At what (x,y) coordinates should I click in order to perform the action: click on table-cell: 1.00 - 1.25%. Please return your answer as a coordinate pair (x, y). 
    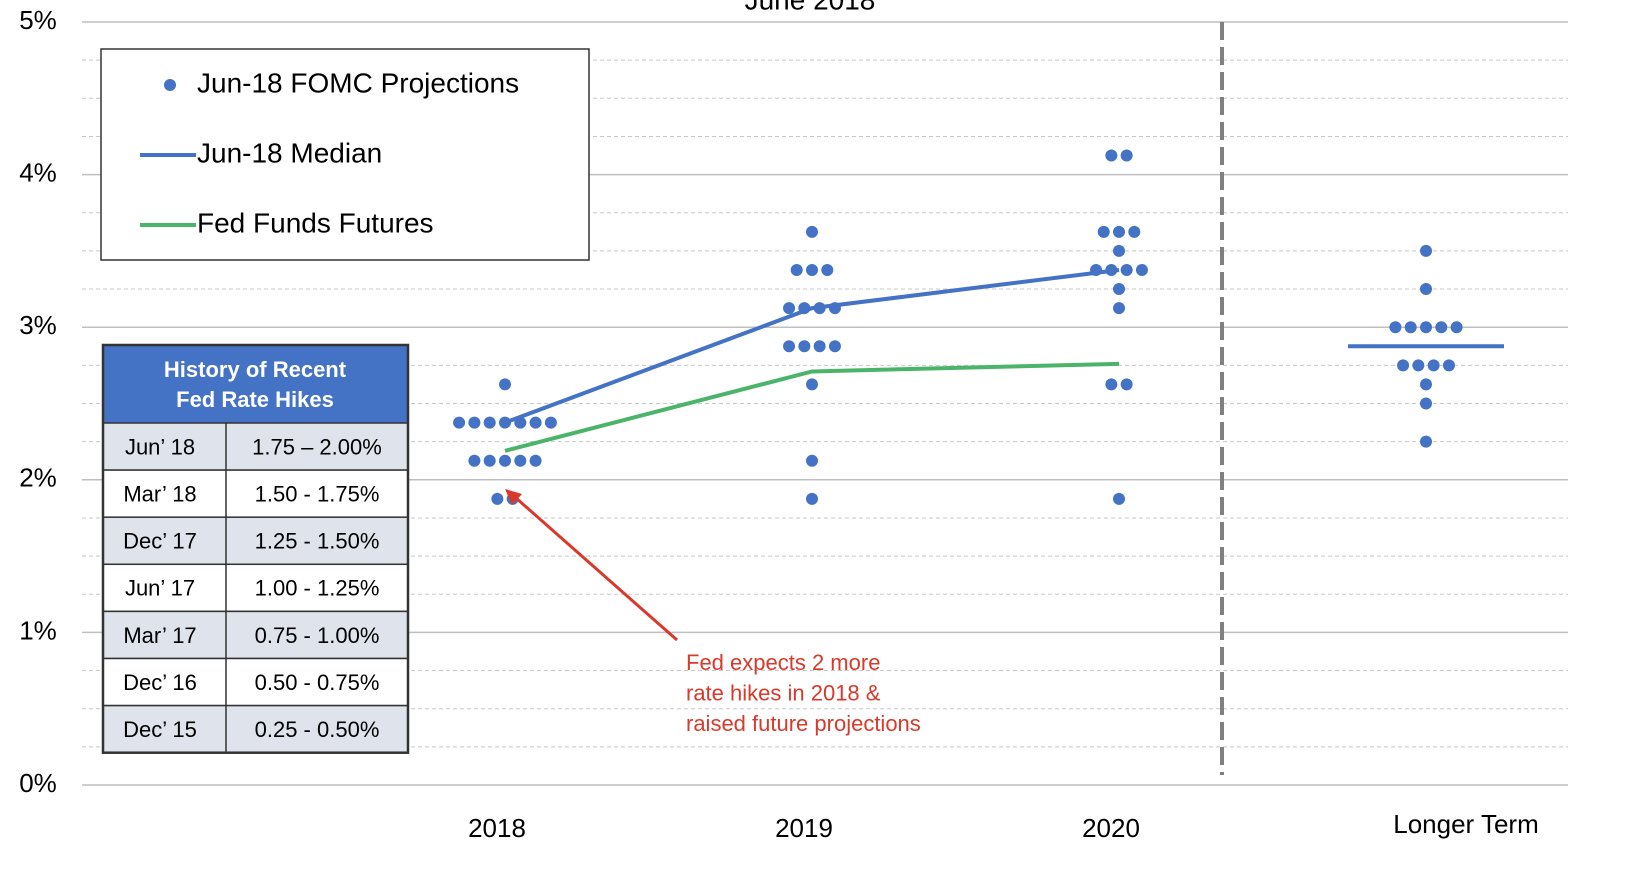
    Looking at the image, I should click on (317, 588).